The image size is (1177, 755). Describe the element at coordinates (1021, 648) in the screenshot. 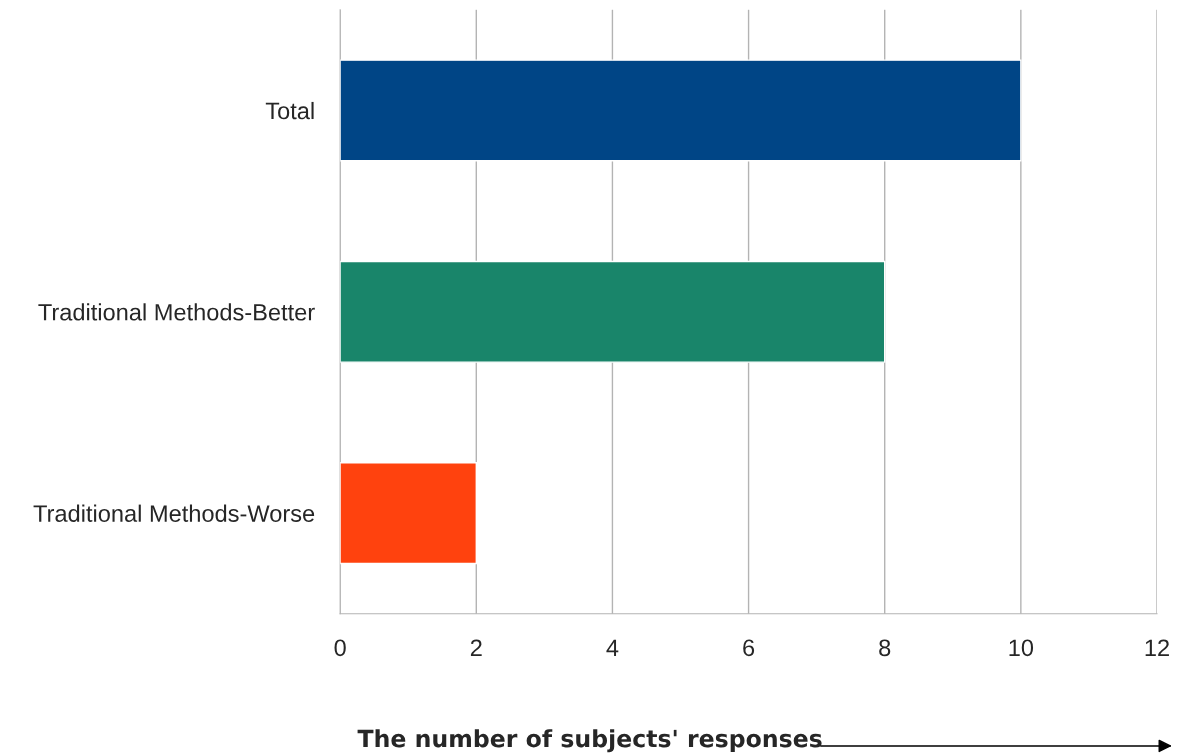

I see `x-tick-label: 10` at that location.